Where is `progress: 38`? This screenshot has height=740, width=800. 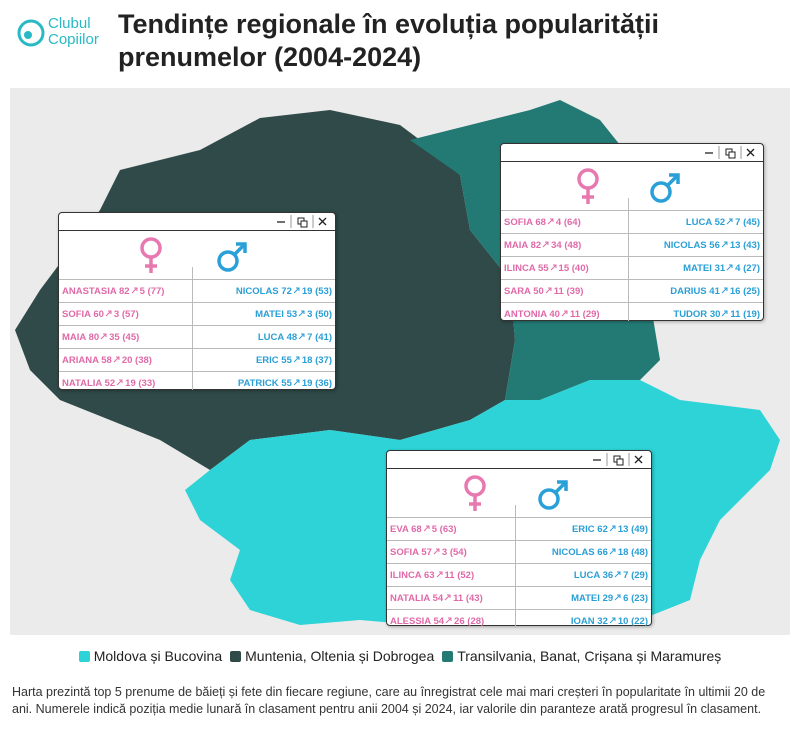
progress: 38 is located at coordinates (143, 360).